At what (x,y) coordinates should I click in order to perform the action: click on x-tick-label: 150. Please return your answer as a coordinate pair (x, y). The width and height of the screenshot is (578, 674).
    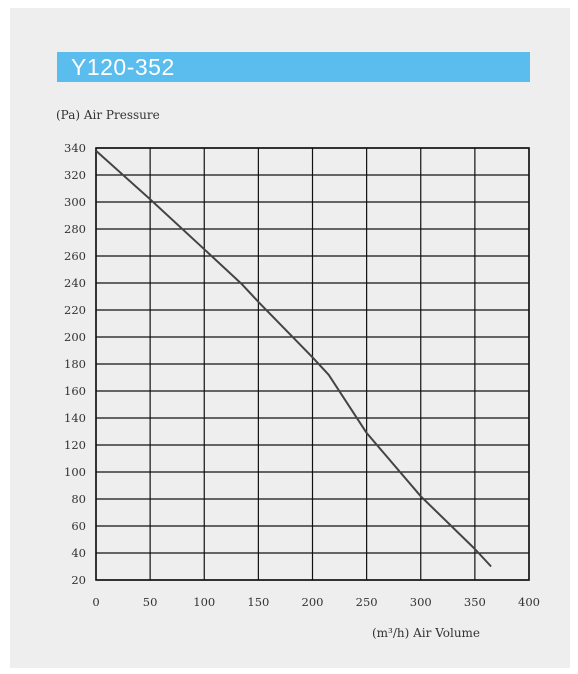
    Looking at the image, I should click on (258, 602).